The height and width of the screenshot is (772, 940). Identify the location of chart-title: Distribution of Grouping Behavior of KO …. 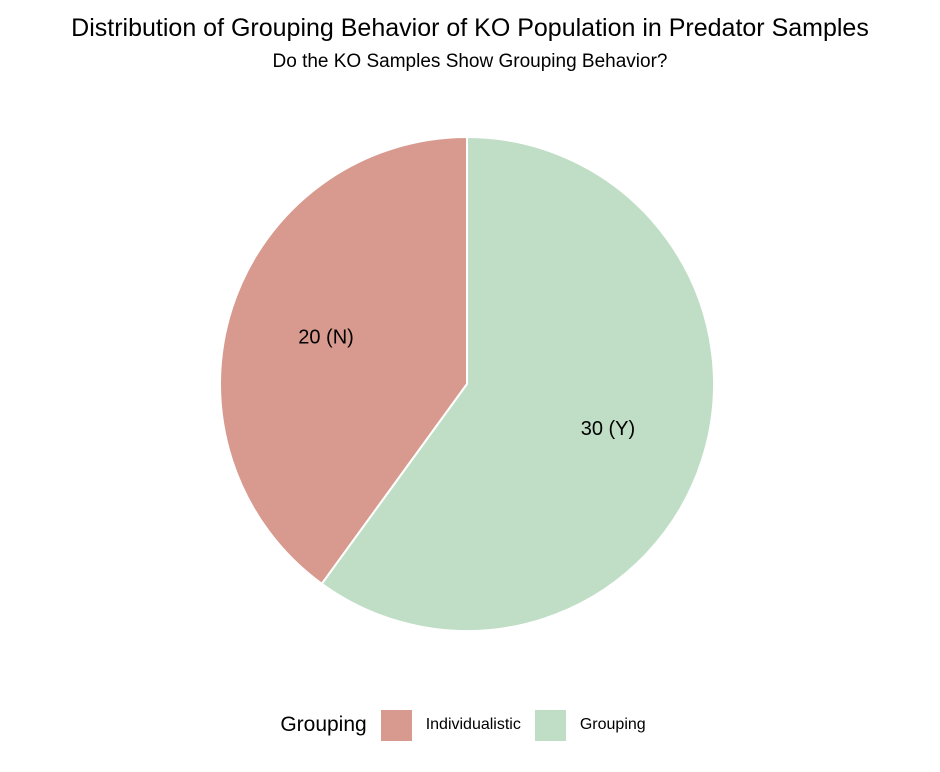
(470, 28).